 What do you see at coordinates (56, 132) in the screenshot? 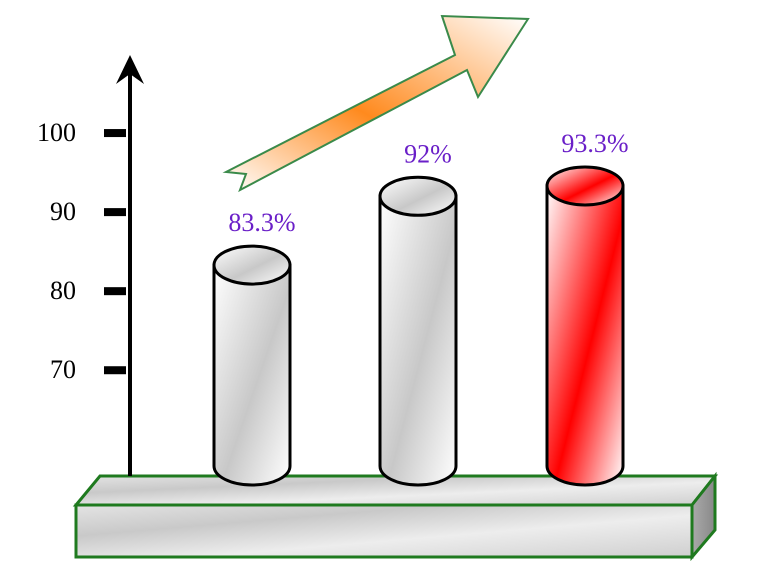
I see `y-tick-label: 100` at bounding box center [56, 132].